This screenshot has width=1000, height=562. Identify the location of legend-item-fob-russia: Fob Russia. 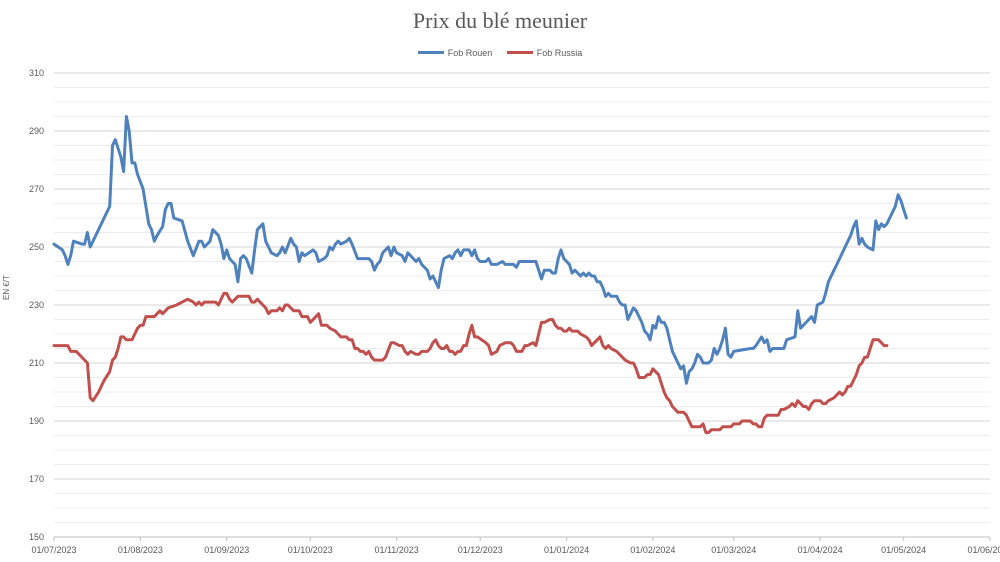
(544, 52).